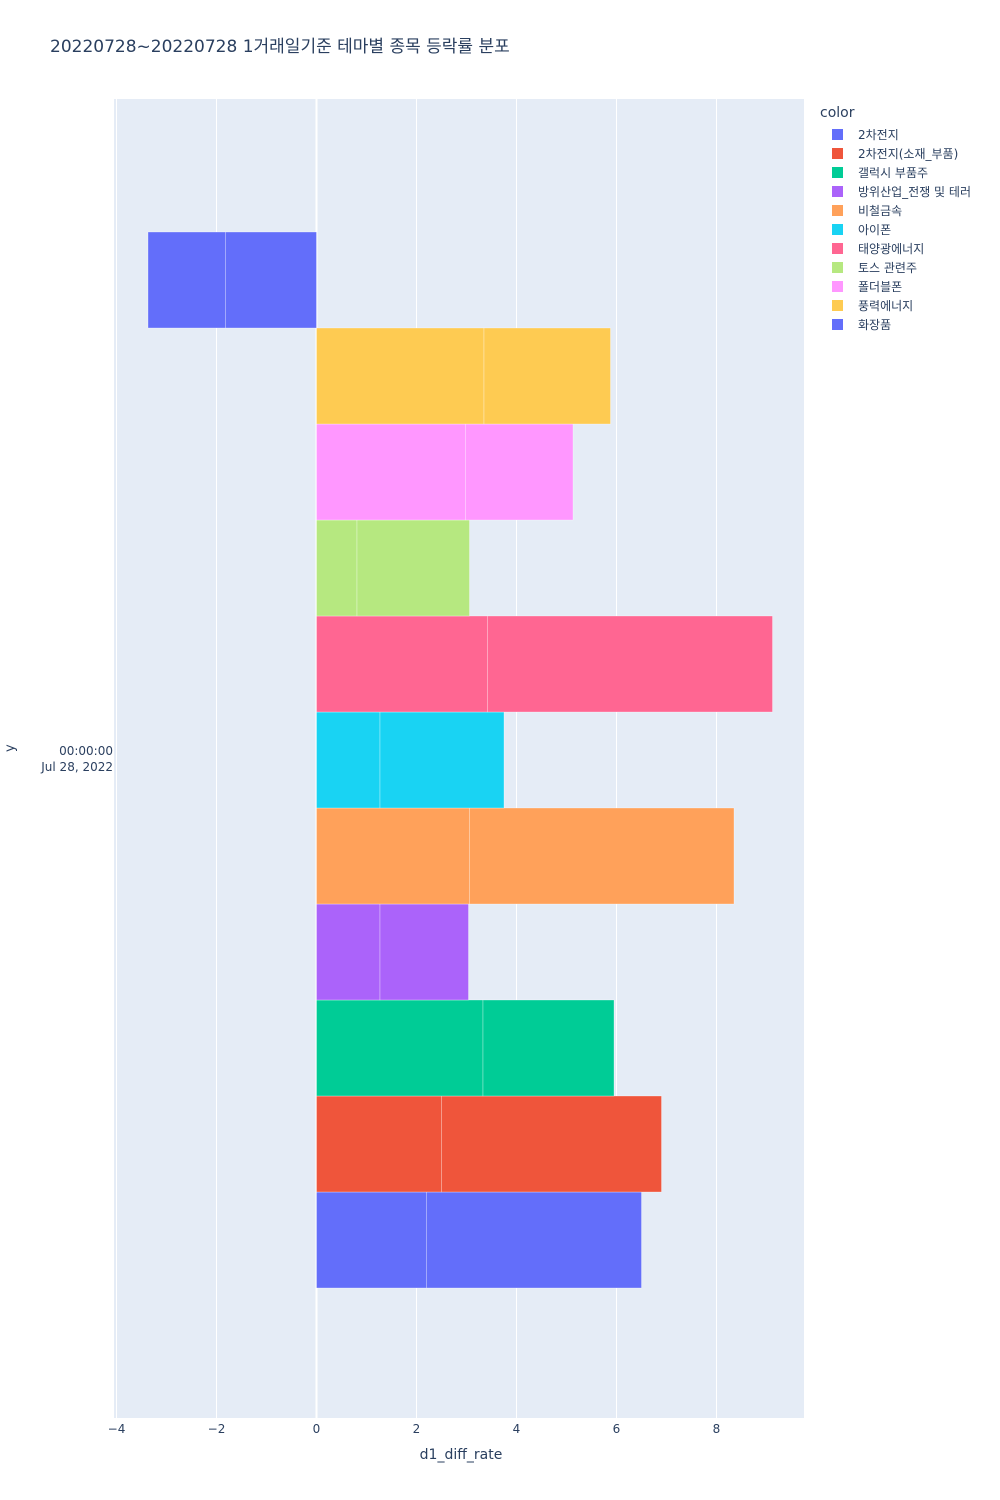 This screenshot has width=1000, height=1500. What do you see at coordinates (617, 1429) in the screenshot?
I see `x-tick-label: 6` at bounding box center [617, 1429].